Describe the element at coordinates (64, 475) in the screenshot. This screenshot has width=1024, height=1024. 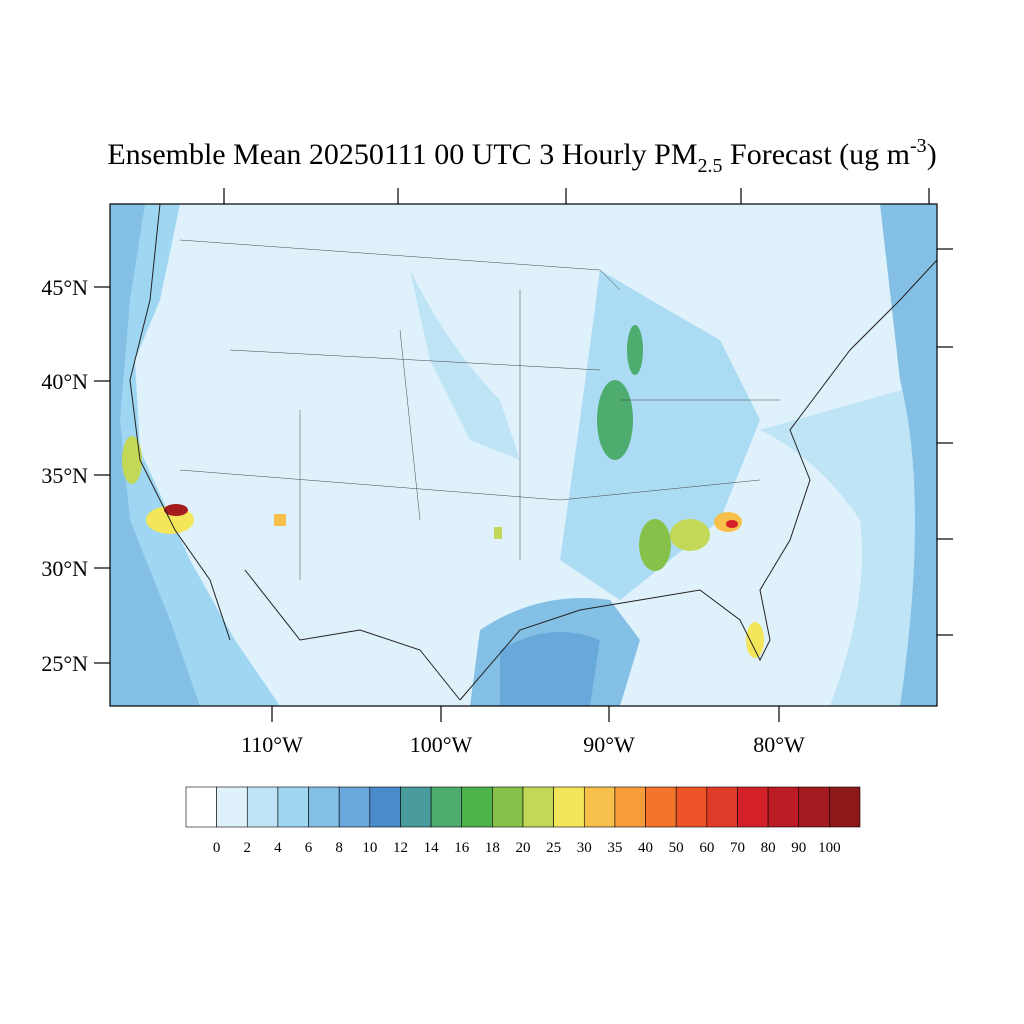
I see `lat-label: 35°N` at that location.